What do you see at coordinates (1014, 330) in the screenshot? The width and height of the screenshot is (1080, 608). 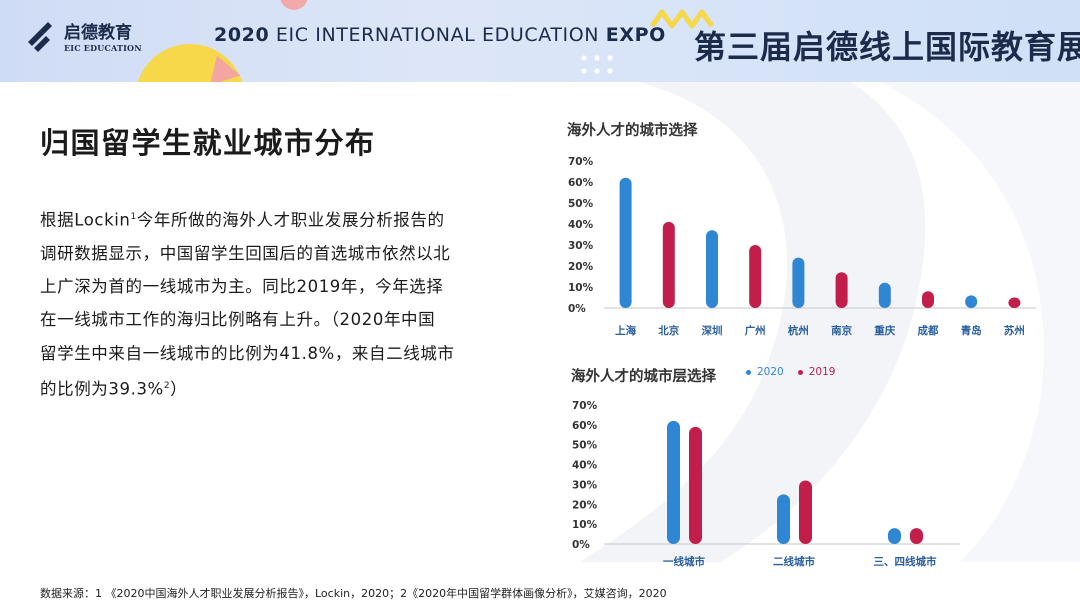 I see `x-tick-label: 苏州` at bounding box center [1014, 330].